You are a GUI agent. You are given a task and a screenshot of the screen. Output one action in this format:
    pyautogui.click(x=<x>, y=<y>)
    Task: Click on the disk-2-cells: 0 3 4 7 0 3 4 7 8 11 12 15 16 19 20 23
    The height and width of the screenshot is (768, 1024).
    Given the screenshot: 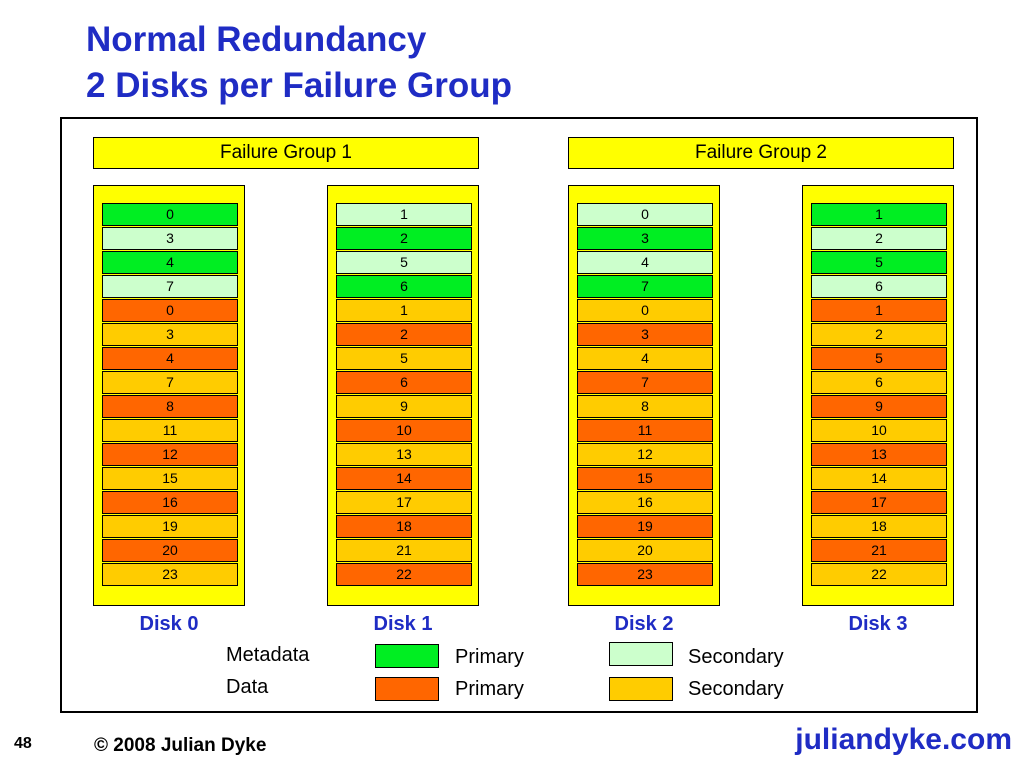 What is the action you would take?
    pyautogui.click(x=645, y=395)
    